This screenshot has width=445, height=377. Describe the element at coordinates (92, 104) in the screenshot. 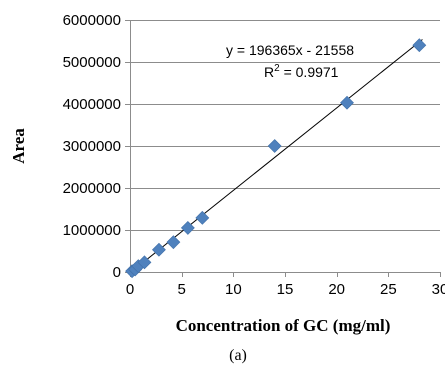

I see `y-tick-label-4: 4000000` at that location.